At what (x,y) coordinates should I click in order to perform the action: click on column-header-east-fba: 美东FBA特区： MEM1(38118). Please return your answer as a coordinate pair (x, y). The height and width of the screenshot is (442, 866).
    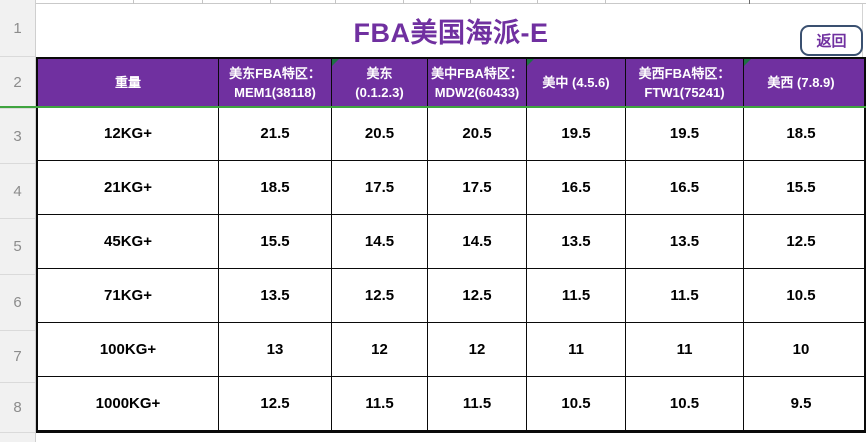
    Looking at the image, I should click on (275, 83).